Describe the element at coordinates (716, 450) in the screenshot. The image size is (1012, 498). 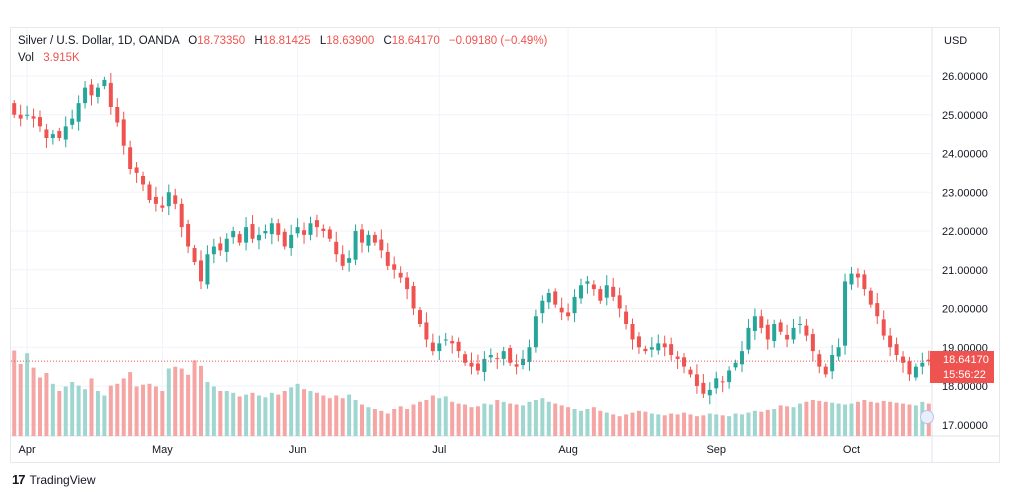
I see `time-tick-label: Sep` at that location.